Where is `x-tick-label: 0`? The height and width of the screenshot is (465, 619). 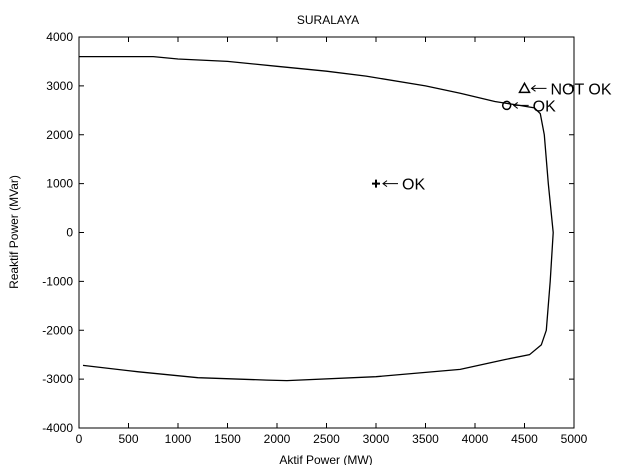 x-tick-label: 0 is located at coordinates (79, 439).